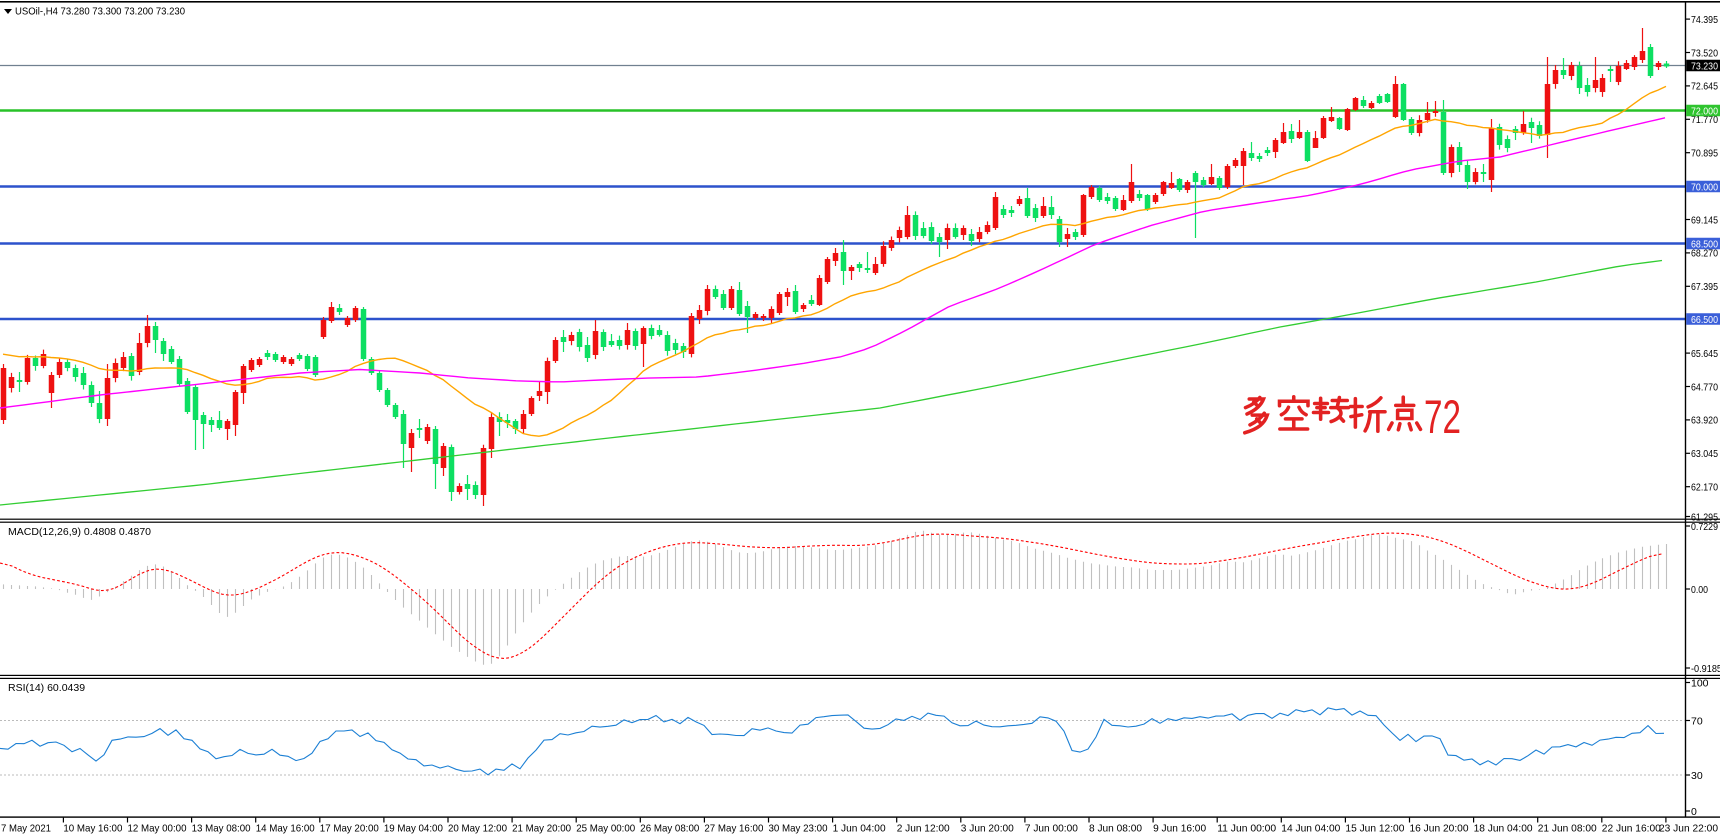  What do you see at coordinates (1704, 66) in the screenshot?
I see `svg-text: 73.230` at bounding box center [1704, 66].